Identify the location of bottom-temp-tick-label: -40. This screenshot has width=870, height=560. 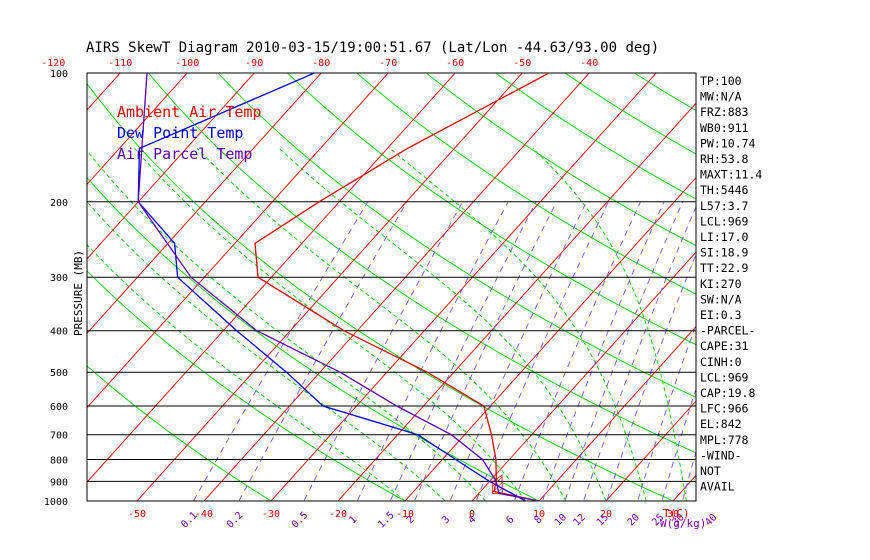
(204, 514).